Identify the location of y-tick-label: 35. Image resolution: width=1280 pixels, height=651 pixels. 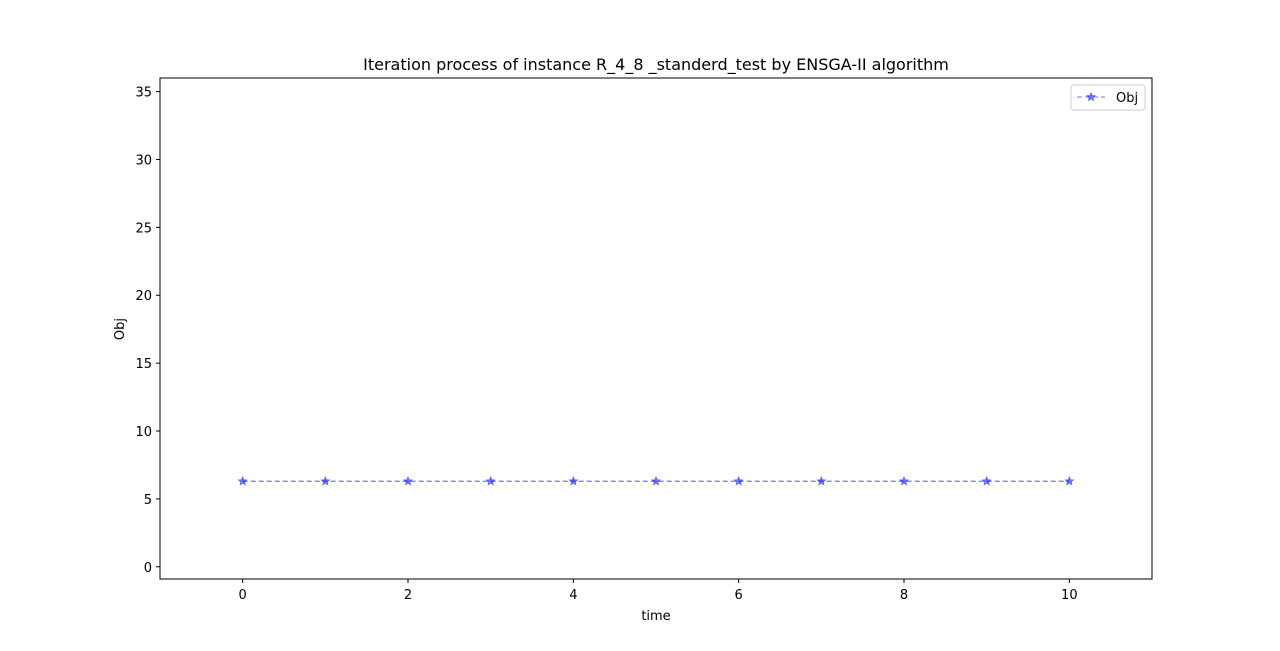
(143, 93).